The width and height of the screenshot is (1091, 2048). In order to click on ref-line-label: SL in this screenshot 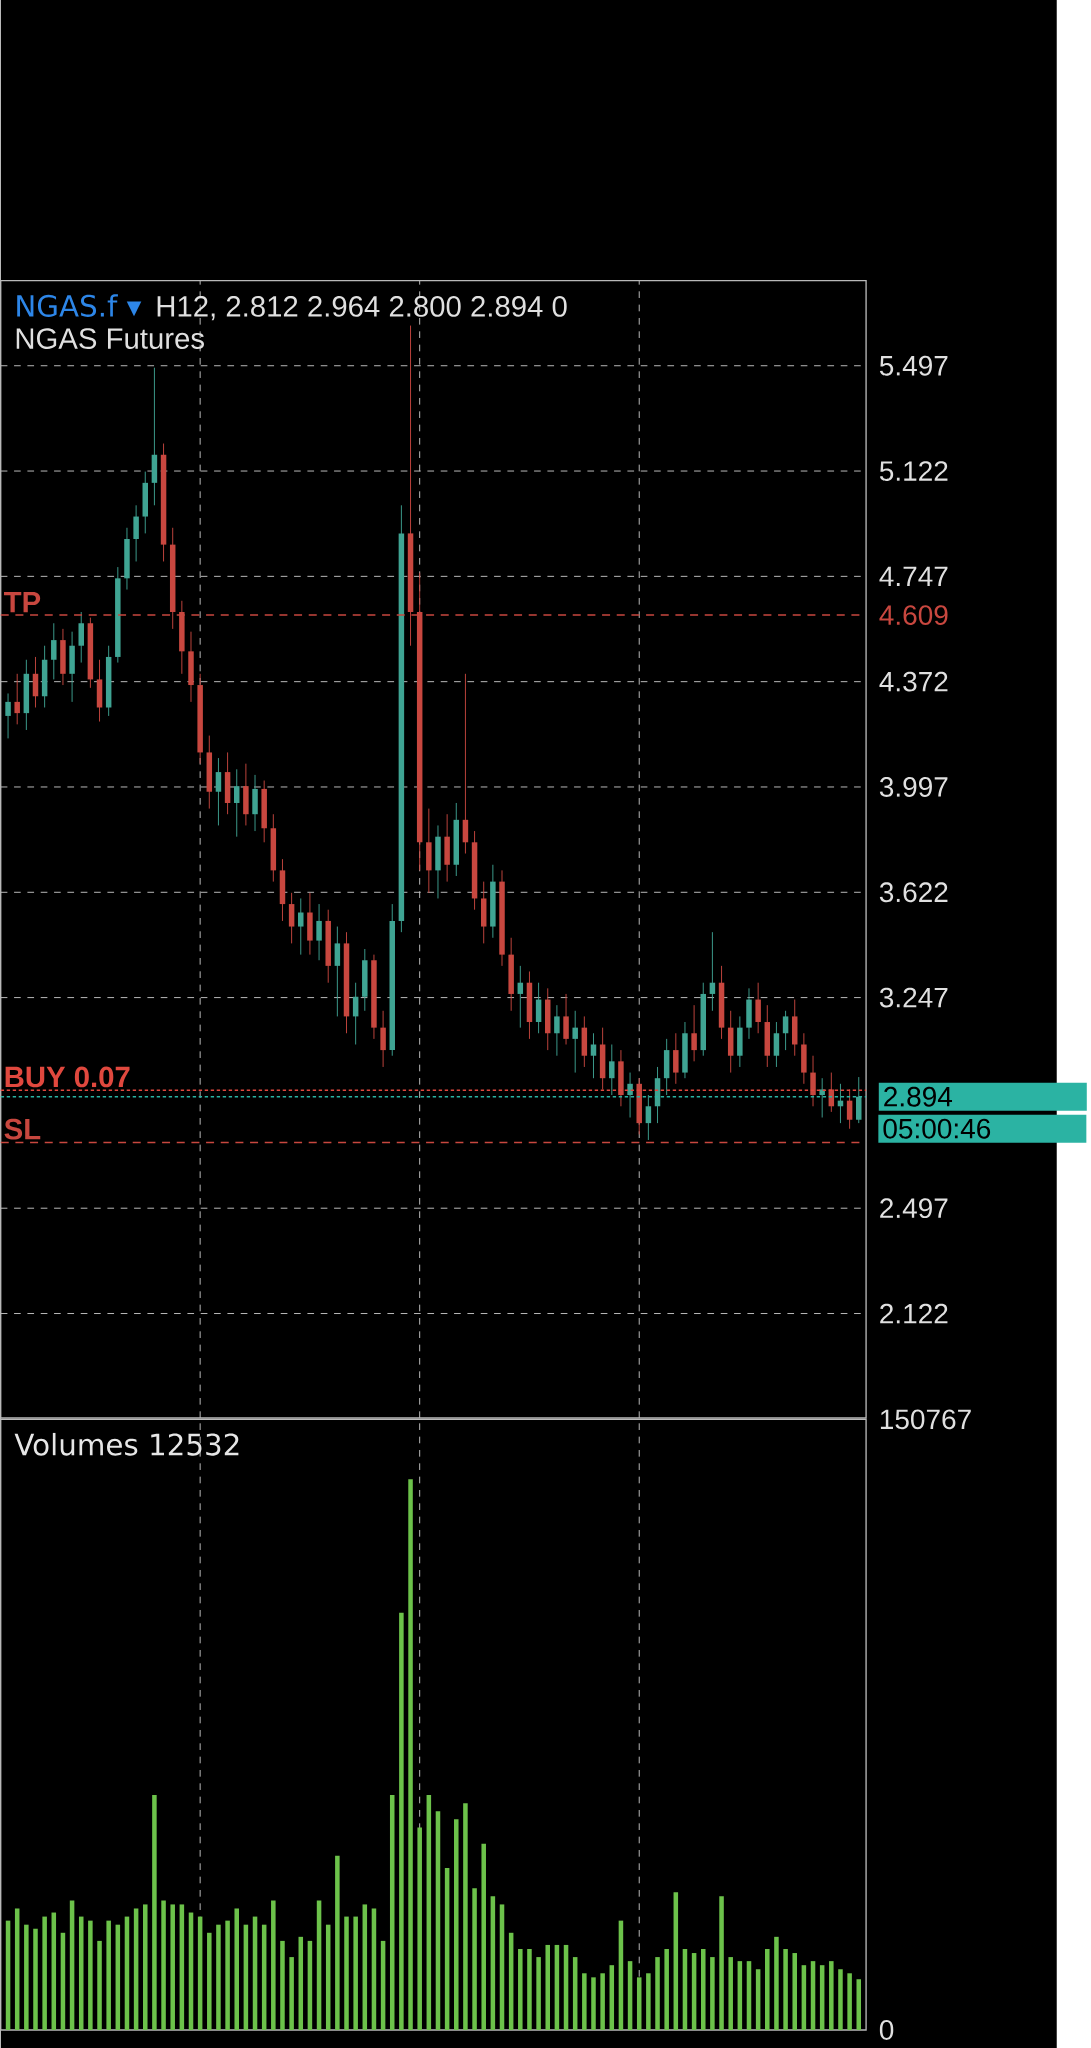, I will do `click(22, 1129)`.